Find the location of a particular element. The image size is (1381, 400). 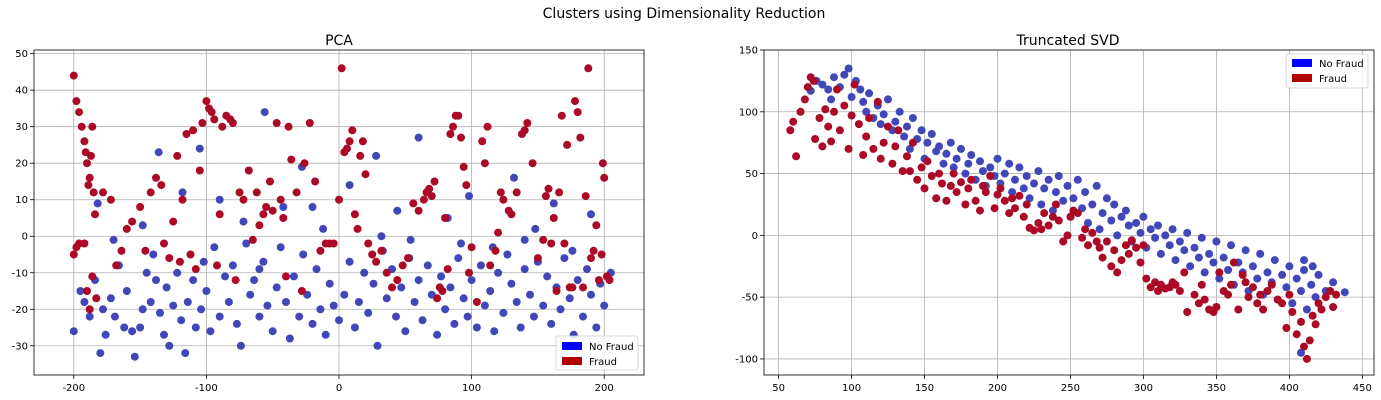

pca-ytick-label: -20 is located at coordinates (20, 310).